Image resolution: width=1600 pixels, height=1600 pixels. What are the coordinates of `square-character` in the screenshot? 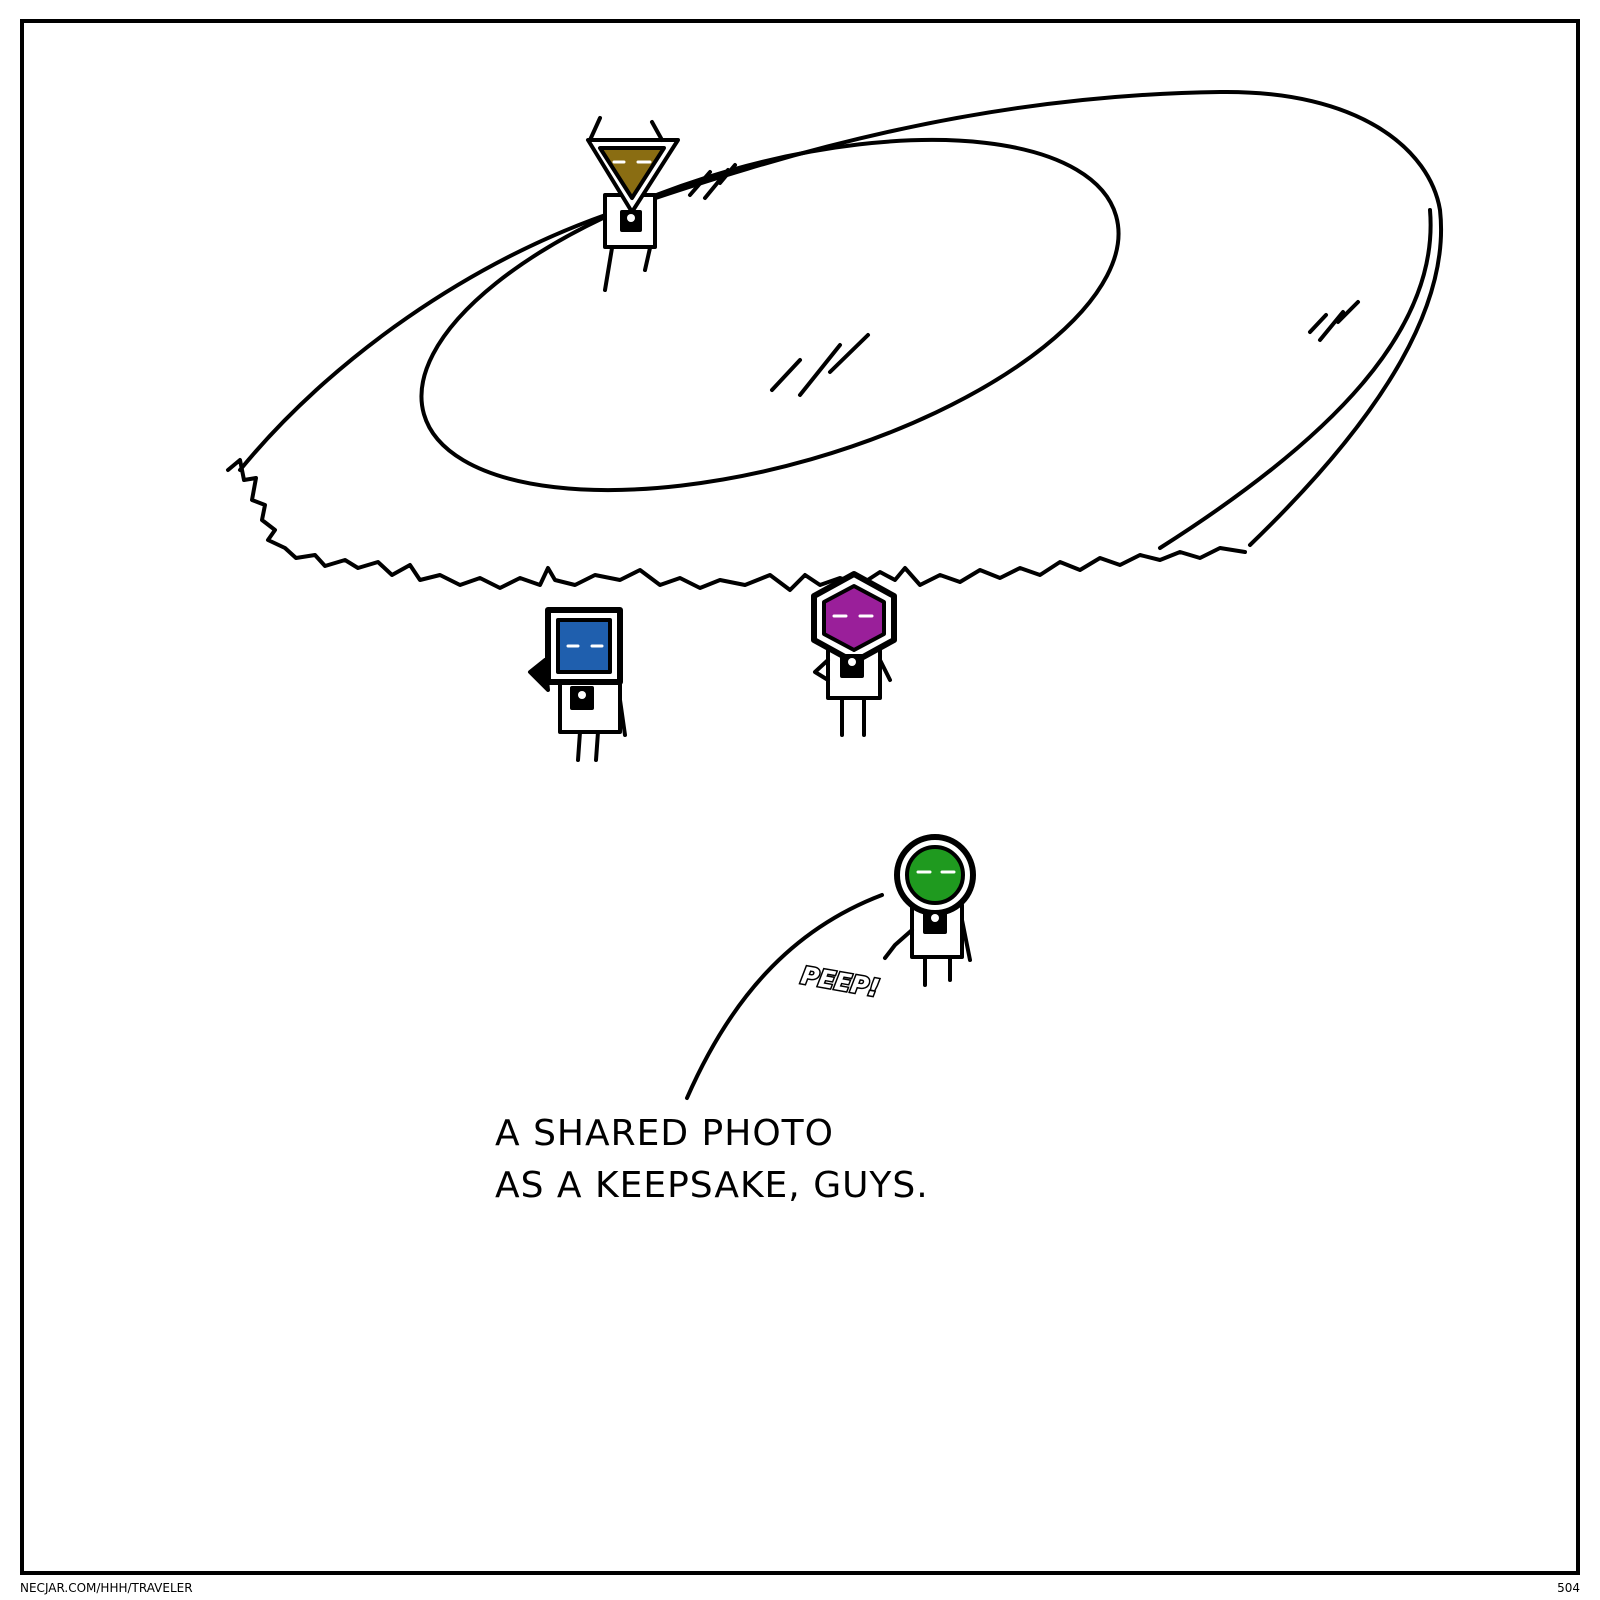 It's located at (577, 684).